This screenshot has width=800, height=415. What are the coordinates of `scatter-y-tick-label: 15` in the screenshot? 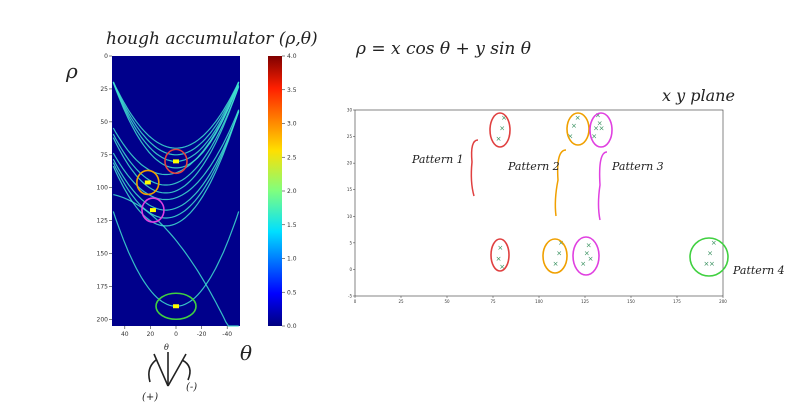 It's located at (350, 189).